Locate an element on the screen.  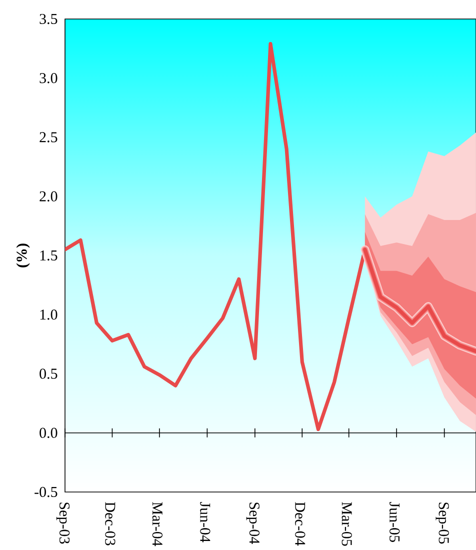
y-tick-label: 2.5 is located at coordinates (49, 137).